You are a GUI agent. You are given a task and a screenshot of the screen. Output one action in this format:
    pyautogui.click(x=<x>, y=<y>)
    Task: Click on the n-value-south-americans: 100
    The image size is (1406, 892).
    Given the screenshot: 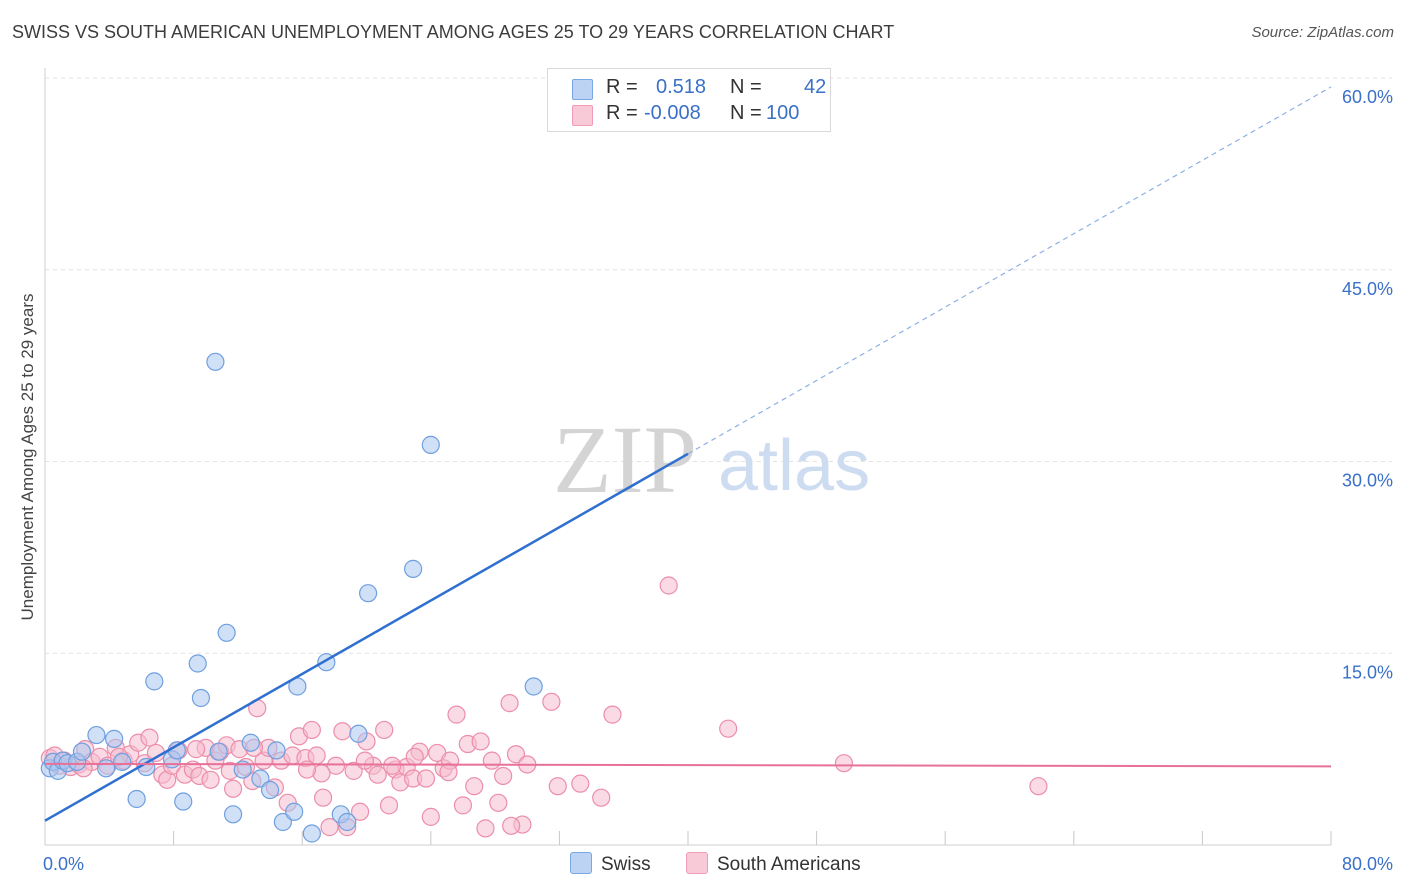 What is the action you would take?
    pyautogui.click(x=783, y=113)
    